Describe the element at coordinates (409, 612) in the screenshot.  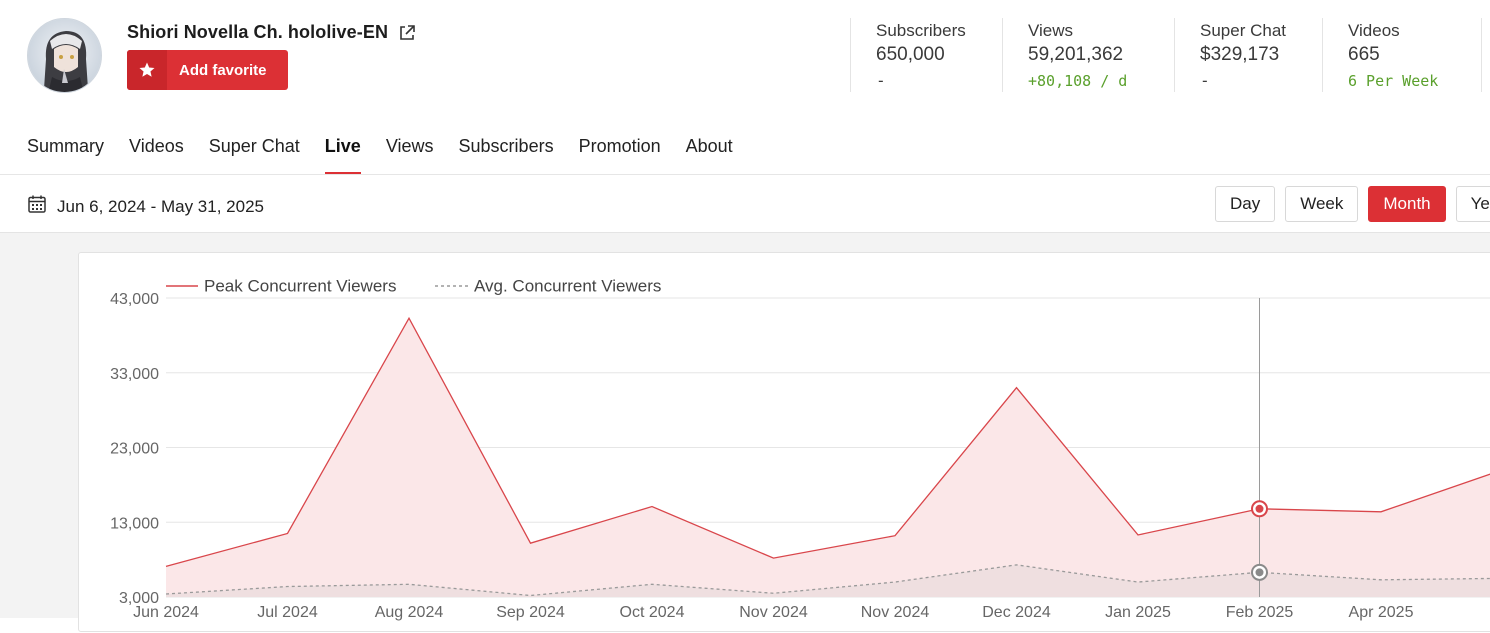
I see `x-tick-label: Aug 2024` at that location.